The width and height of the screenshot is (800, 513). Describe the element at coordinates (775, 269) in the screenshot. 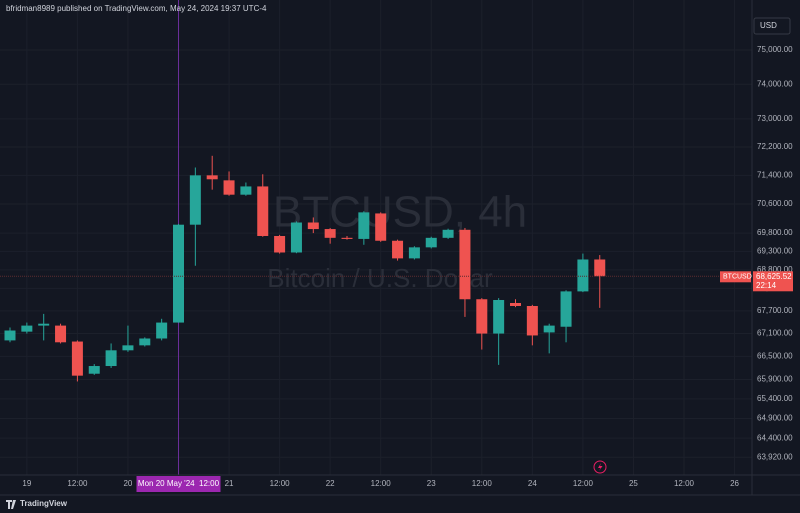

I see `y-tick-label: 68,800.00` at that location.